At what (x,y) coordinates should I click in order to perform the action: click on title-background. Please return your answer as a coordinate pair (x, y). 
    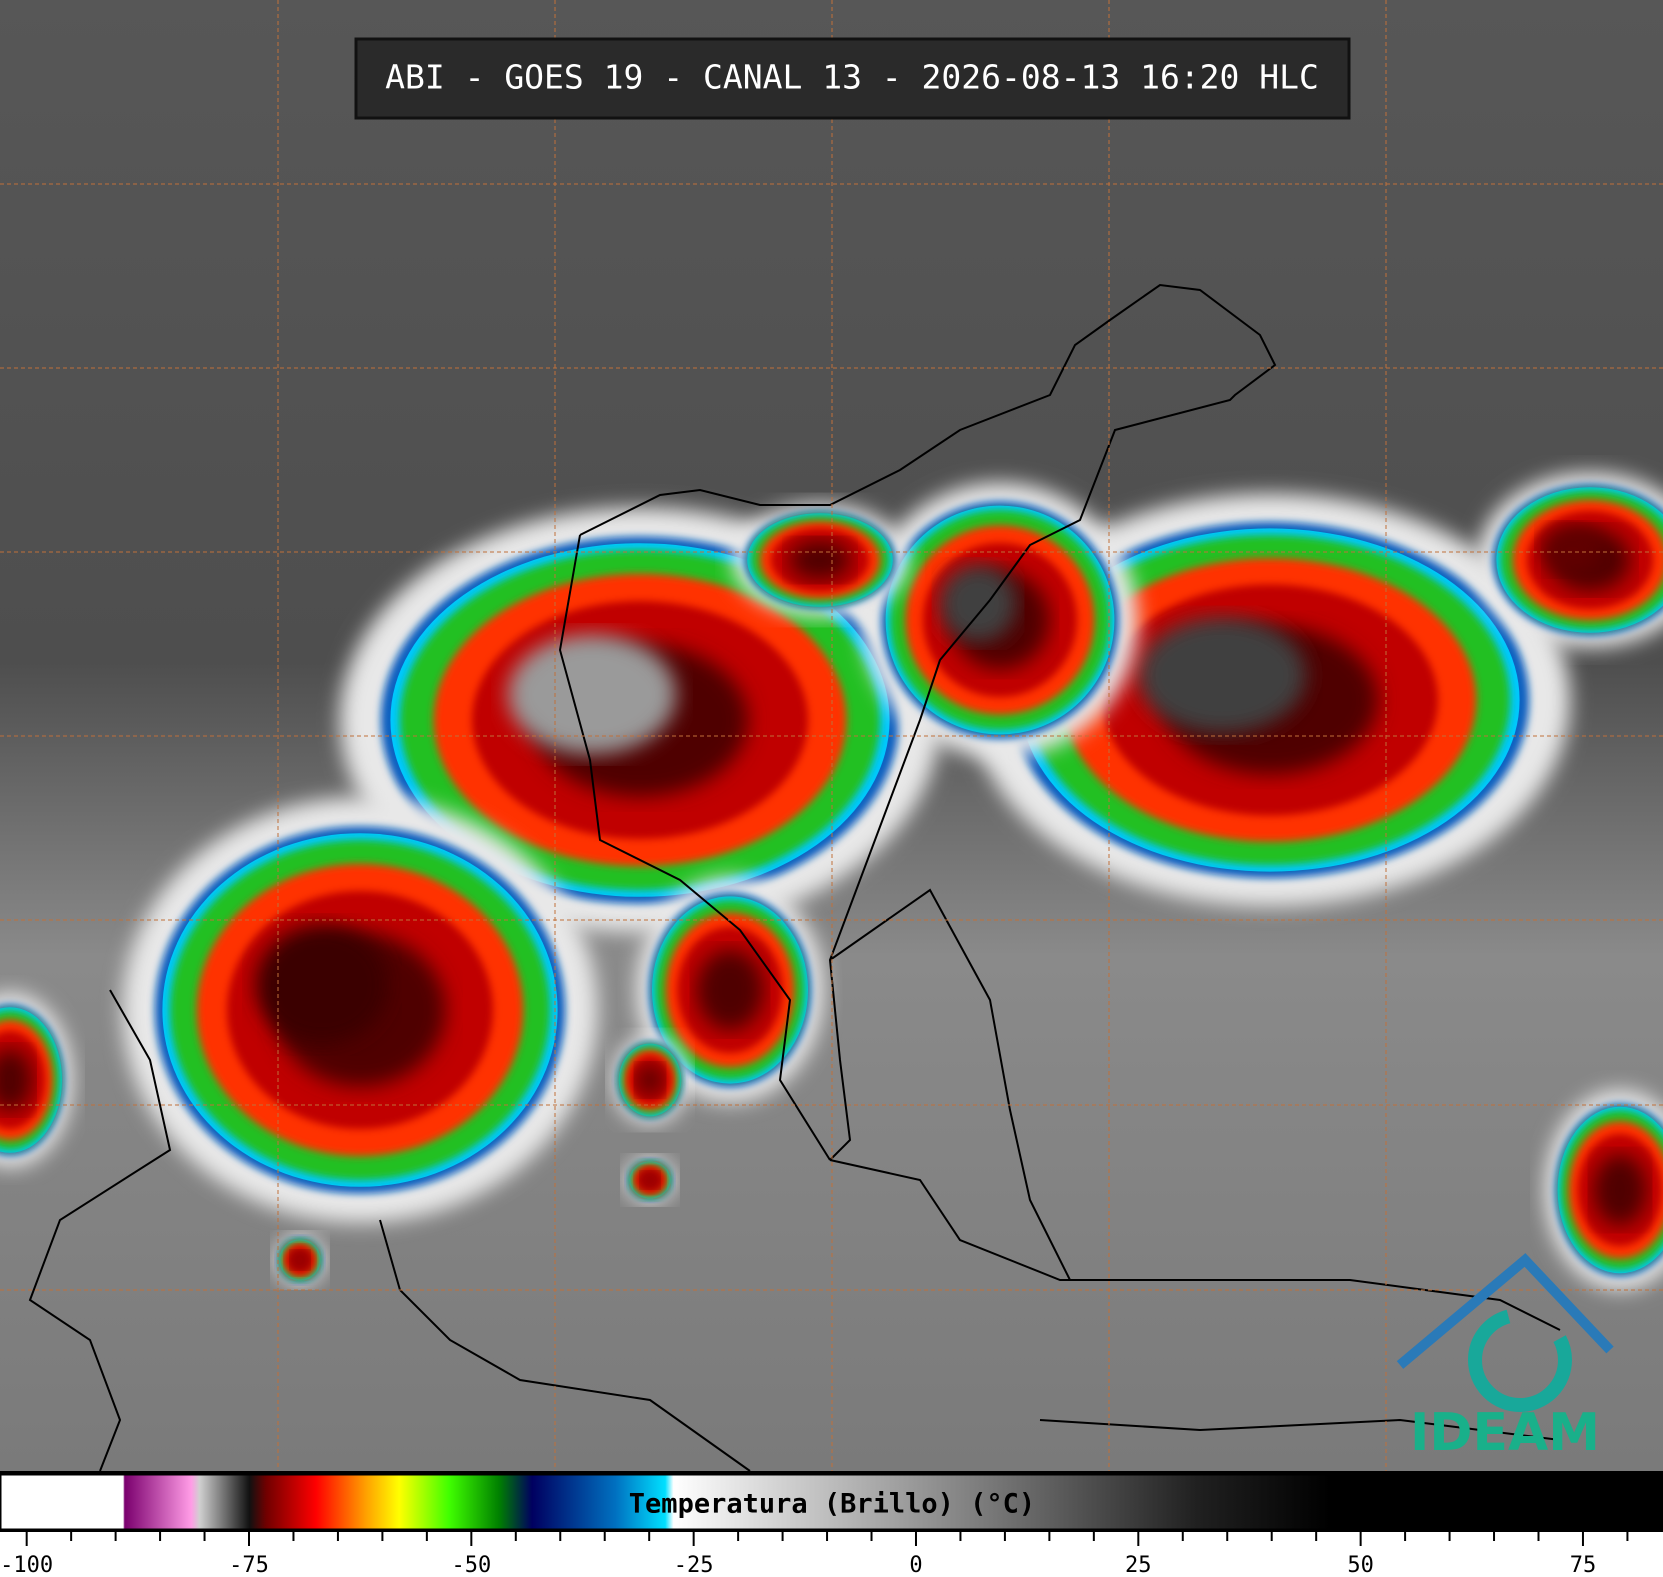
    Looking at the image, I should click on (852, 78).